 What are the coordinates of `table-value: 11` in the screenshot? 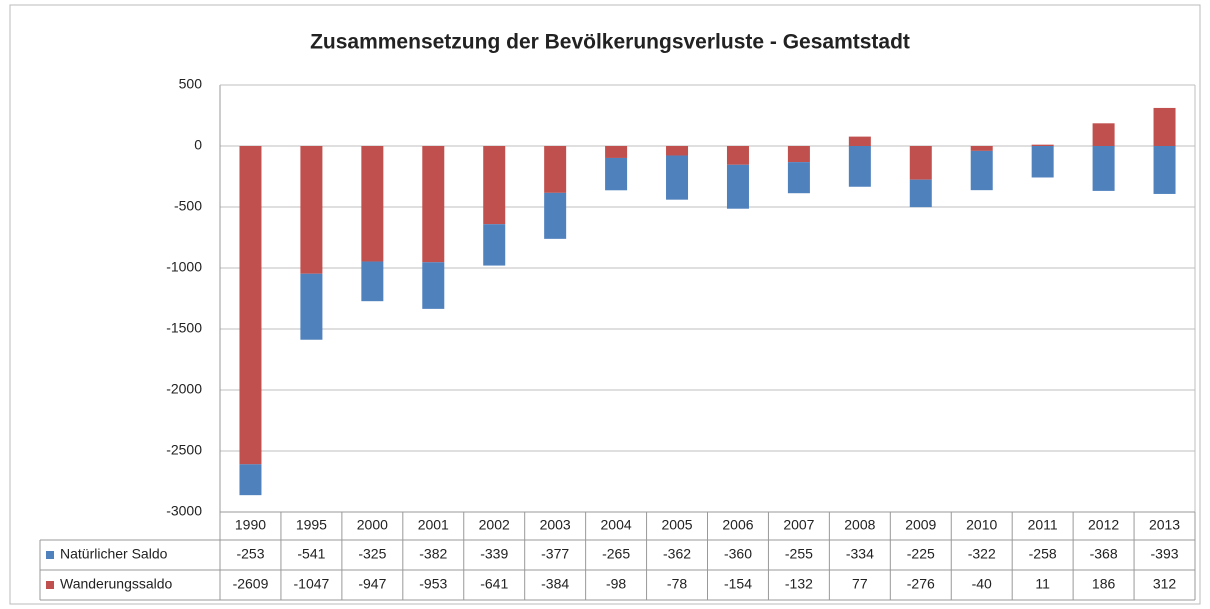 It's located at (1042, 584).